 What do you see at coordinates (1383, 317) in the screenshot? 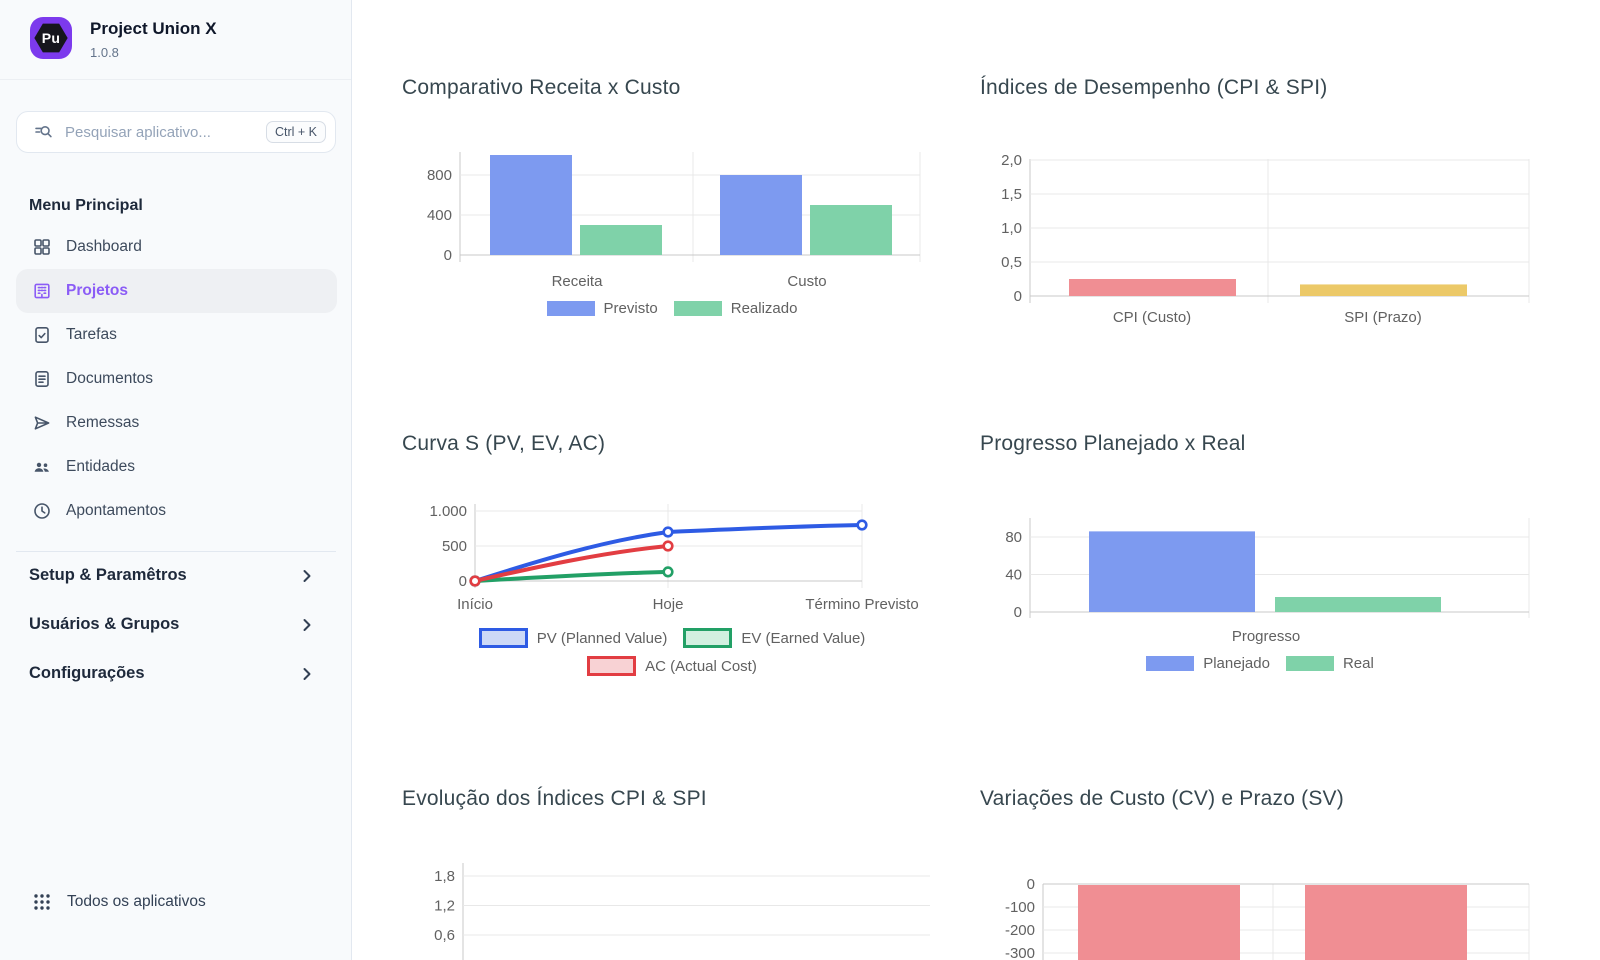
I see `svg-text: SPI (Prazo)` at bounding box center [1383, 317].